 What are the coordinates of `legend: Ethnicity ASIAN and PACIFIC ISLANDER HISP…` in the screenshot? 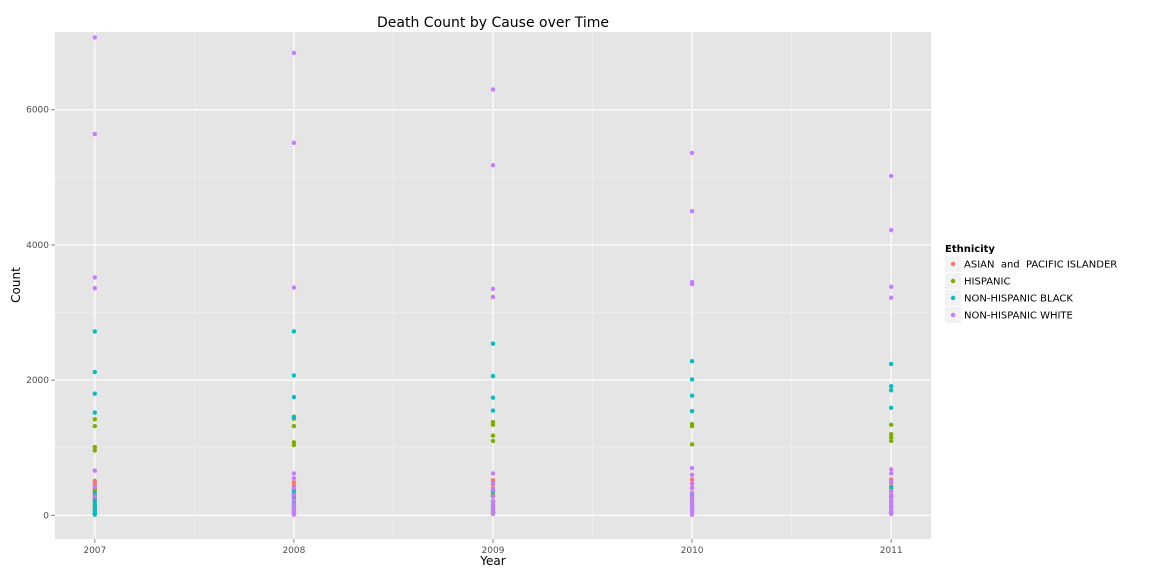 It's located at (1031, 283).